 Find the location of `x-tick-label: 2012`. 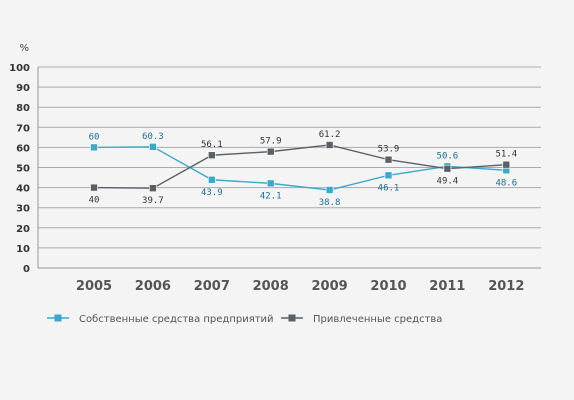

x-tick-label: 2012 is located at coordinates (506, 286).